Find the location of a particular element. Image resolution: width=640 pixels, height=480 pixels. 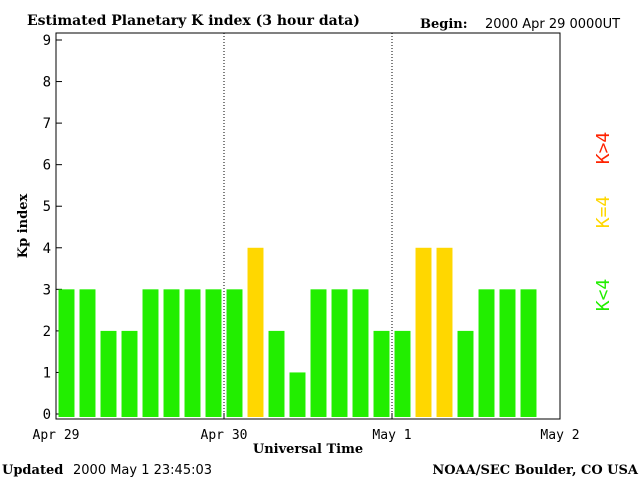

y-tick-label: 0 is located at coordinates (47, 415).